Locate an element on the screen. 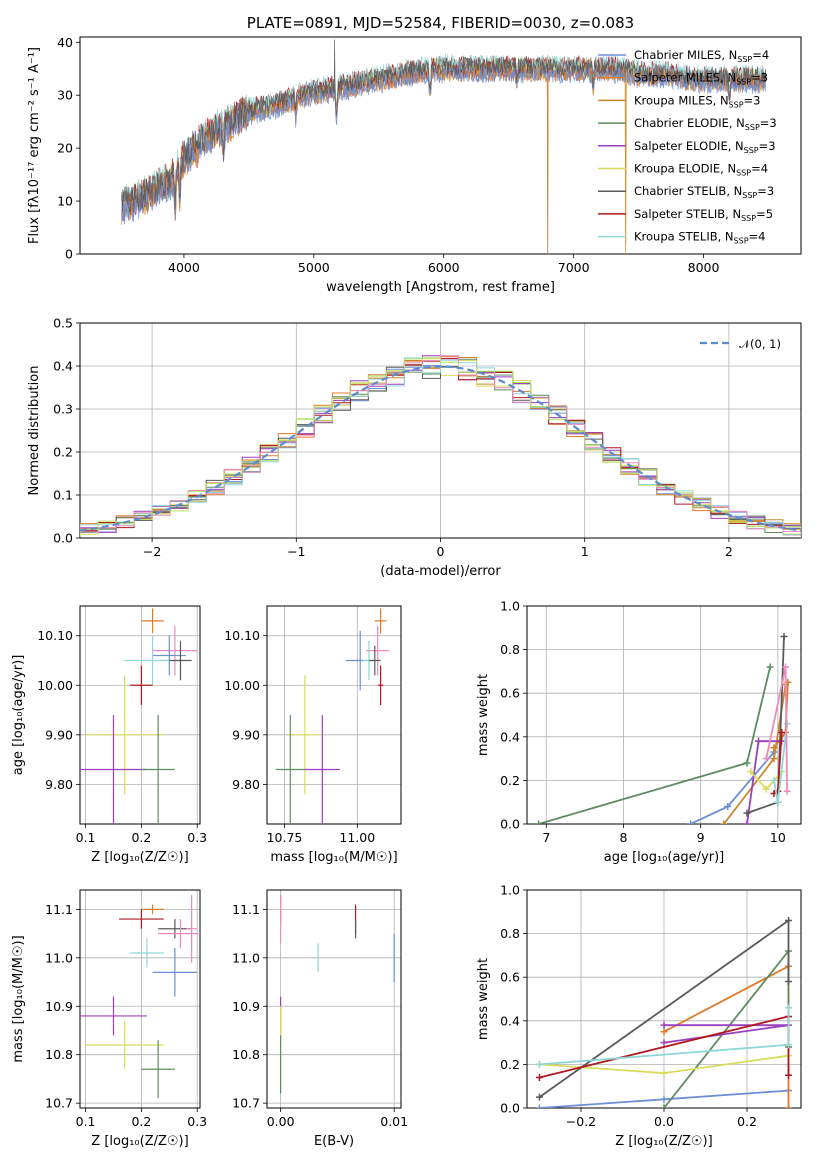 This screenshot has width=819, height=1170. y-tick-label: 10.10 is located at coordinates (55, 635).